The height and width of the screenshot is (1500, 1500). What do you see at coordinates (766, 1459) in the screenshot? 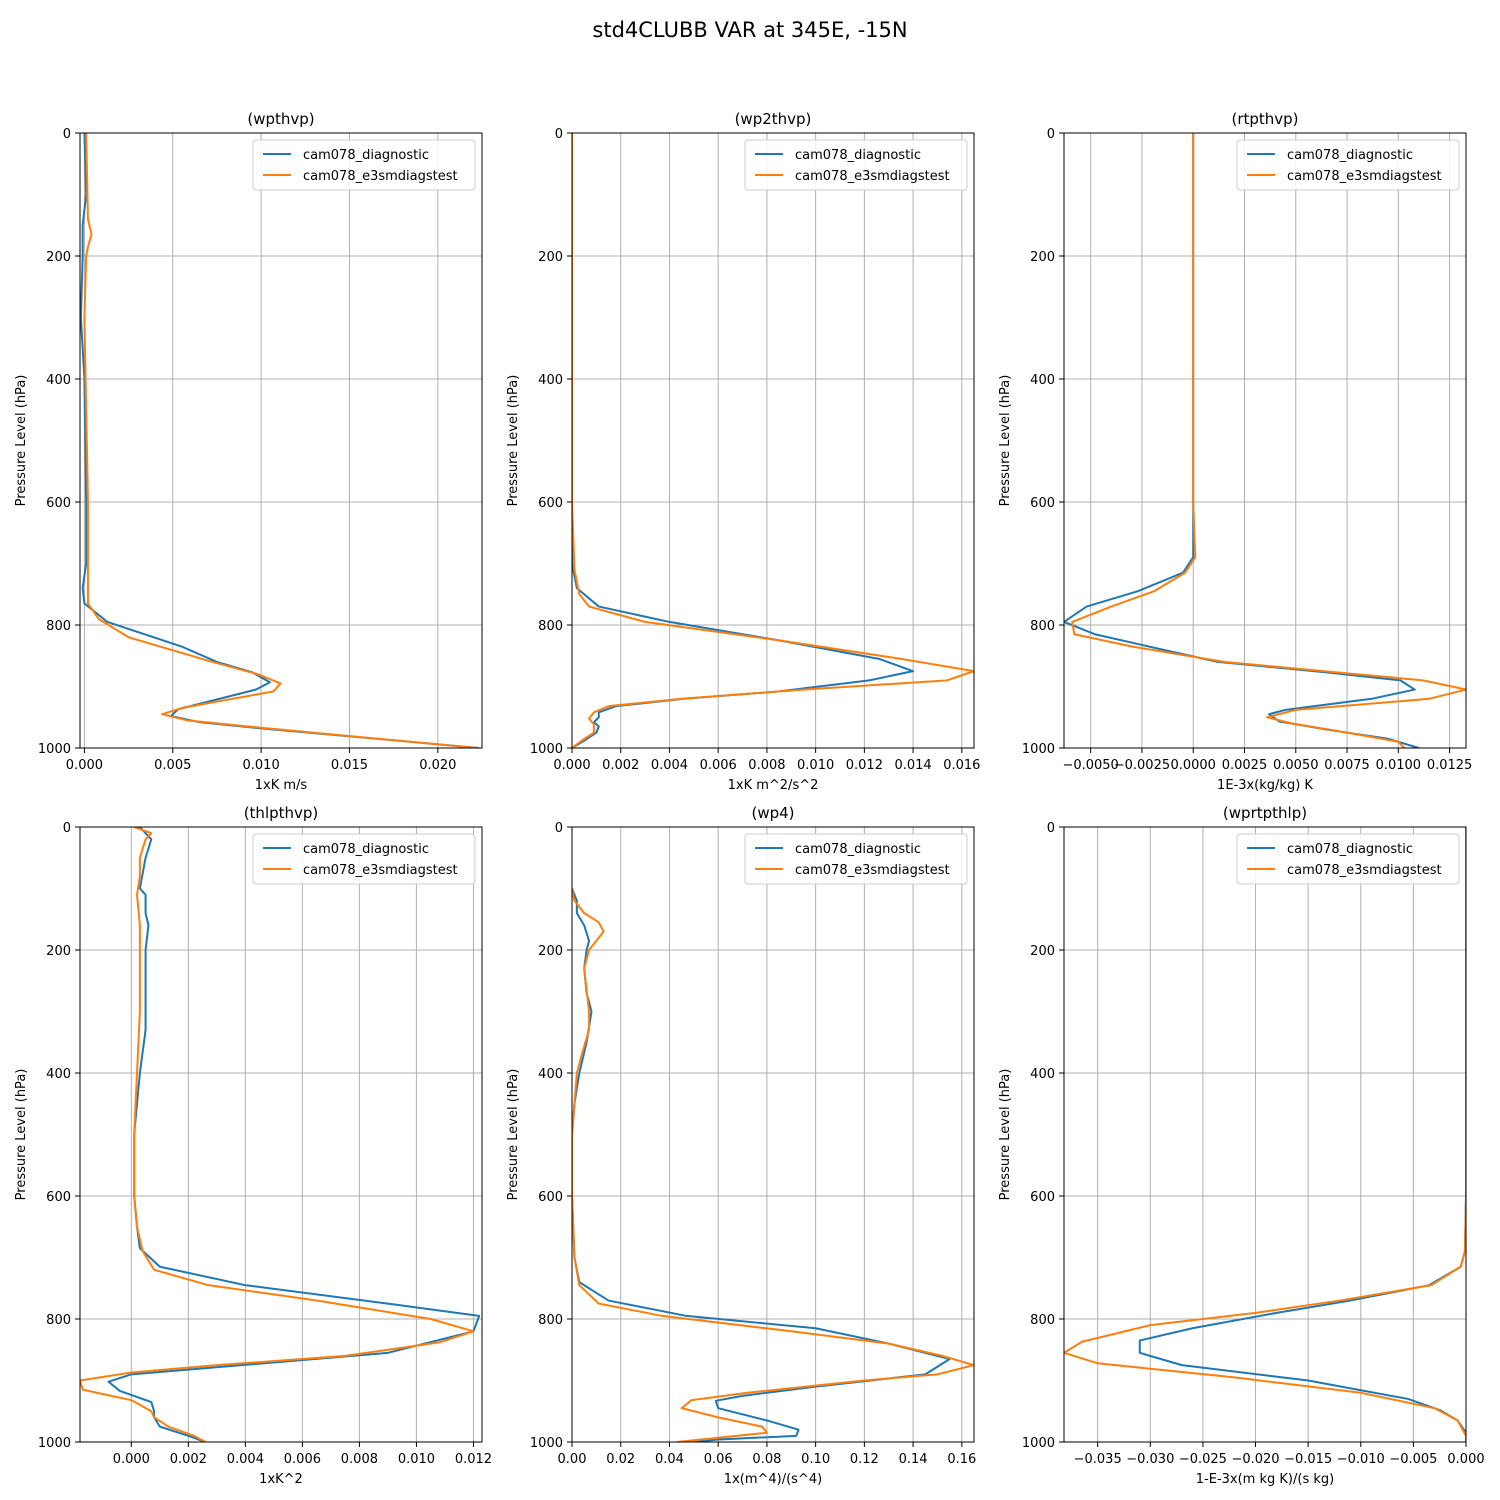
I see `x-tick-label: 0.08` at bounding box center [766, 1459].